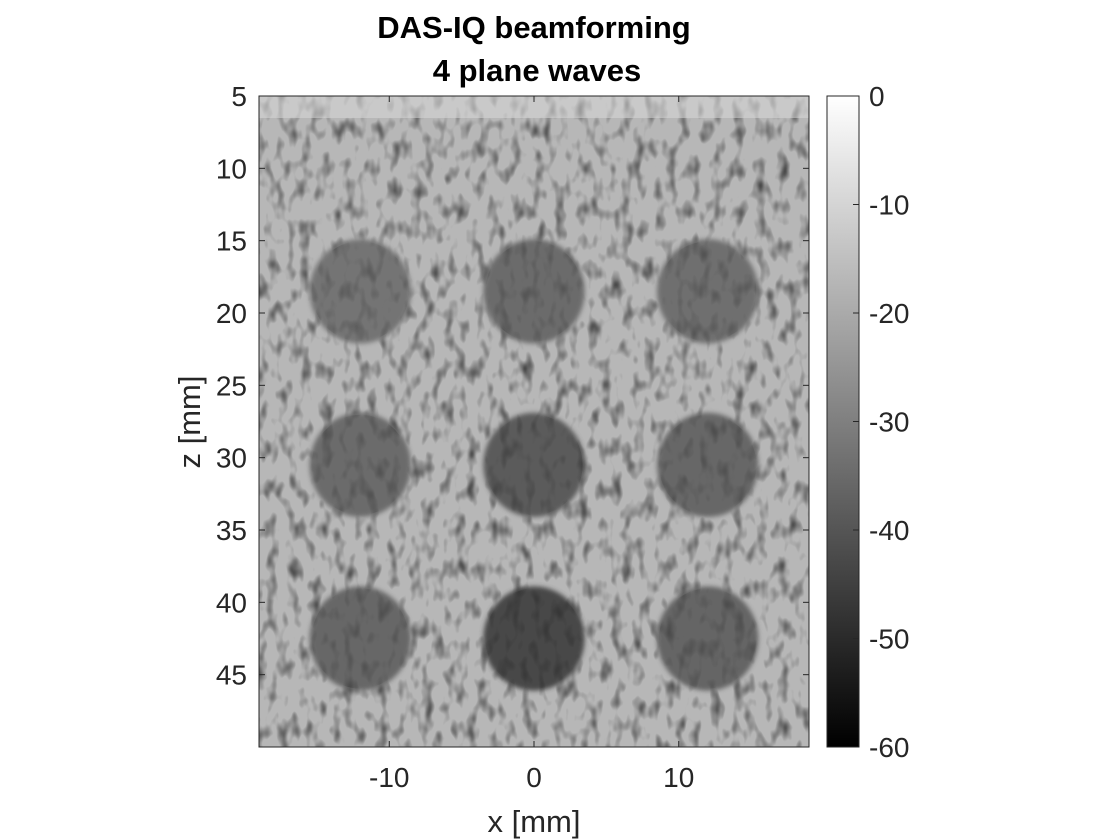  What do you see at coordinates (889, 747) in the screenshot?
I see `colorbar-tick-label: -60` at bounding box center [889, 747].